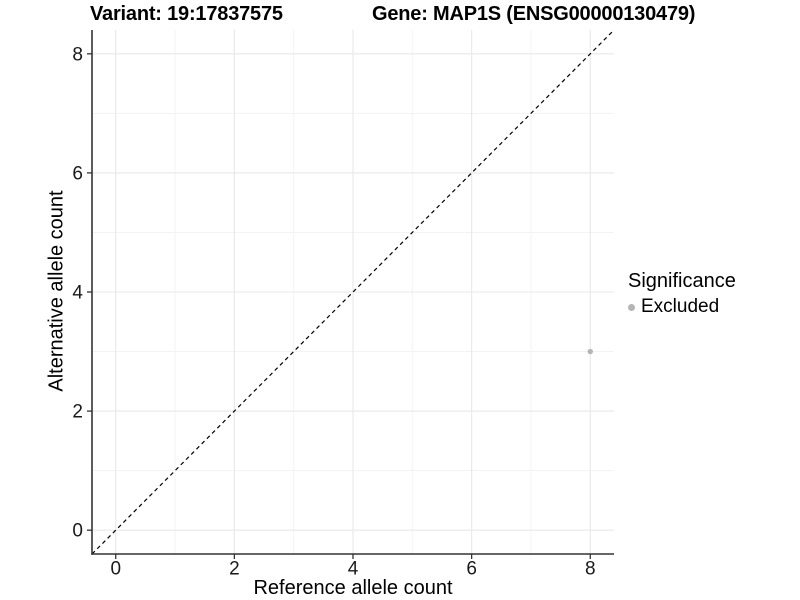 This screenshot has height=600, width=800. What do you see at coordinates (56, 291) in the screenshot?
I see `y-axis-title: Alternative allele count` at bounding box center [56, 291].